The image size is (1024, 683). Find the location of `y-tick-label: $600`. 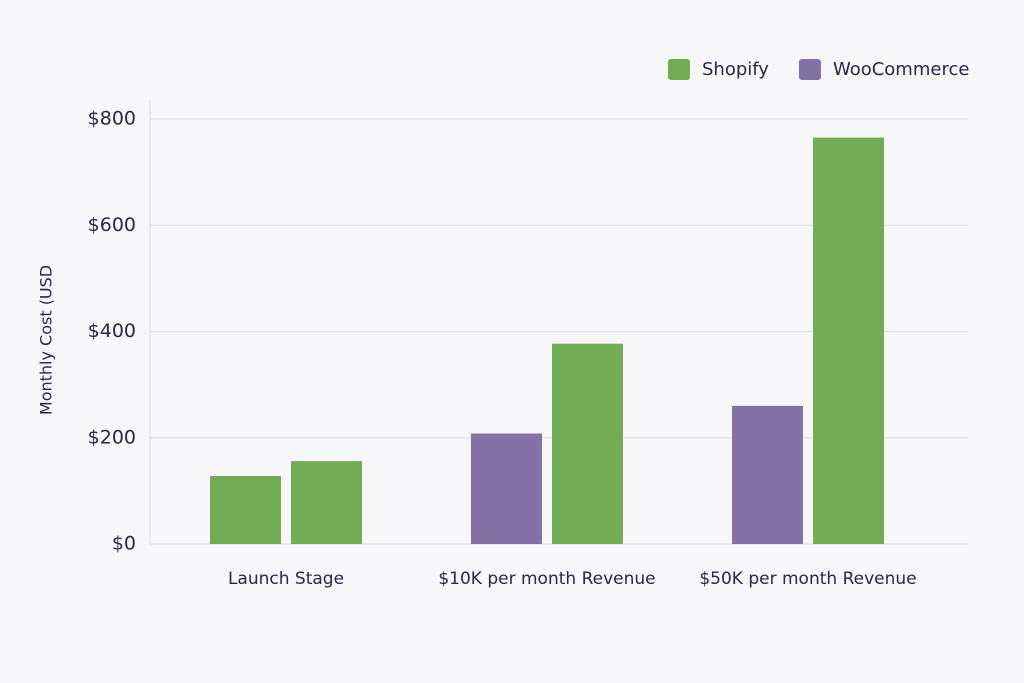

y-tick-label: $600 is located at coordinates (112, 225).